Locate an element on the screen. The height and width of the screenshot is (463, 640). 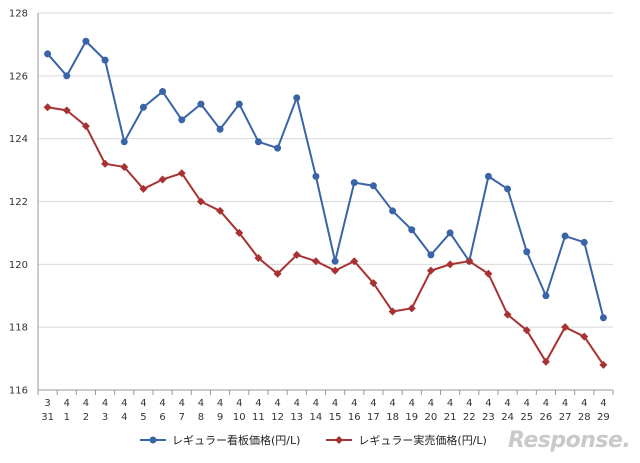
legend: レギュラー看板価格(円/L) レギュラー実売価格(円/L) is located at coordinates (313, 440).